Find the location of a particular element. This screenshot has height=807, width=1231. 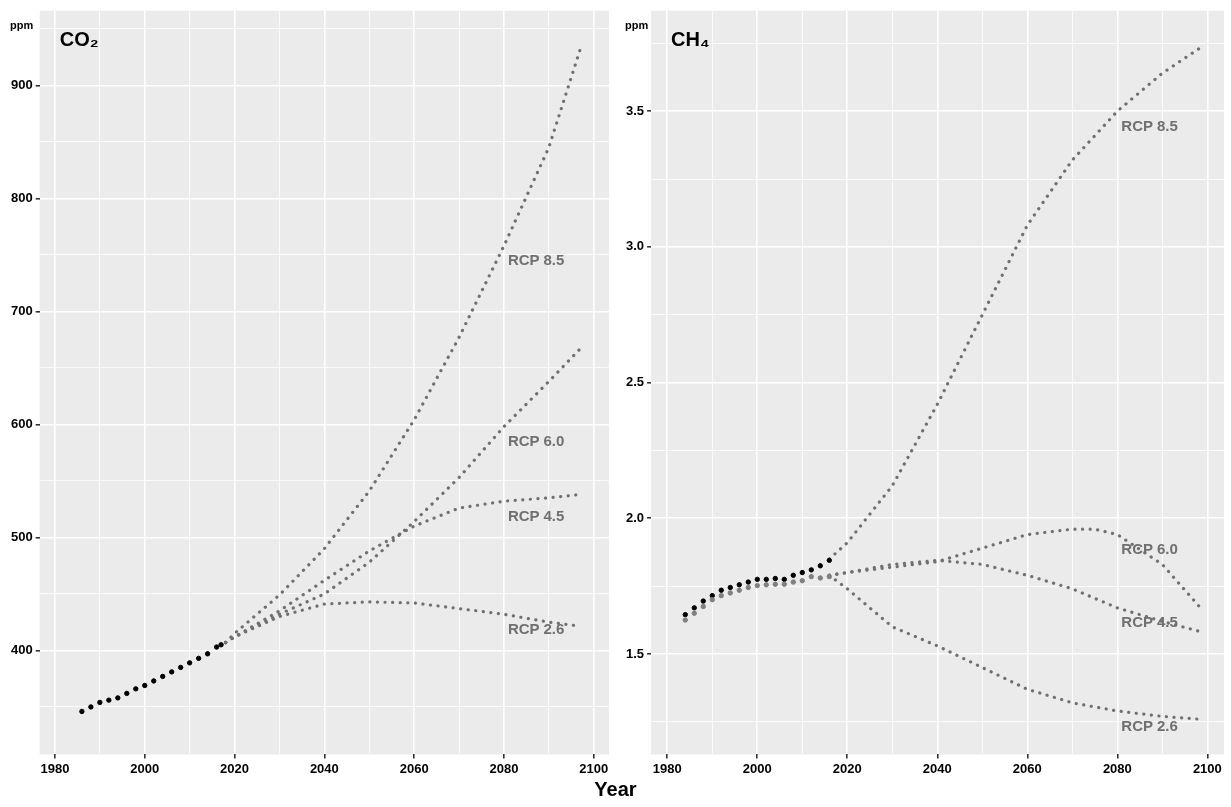

y-tick-label: 3.0 is located at coordinates (635, 246).